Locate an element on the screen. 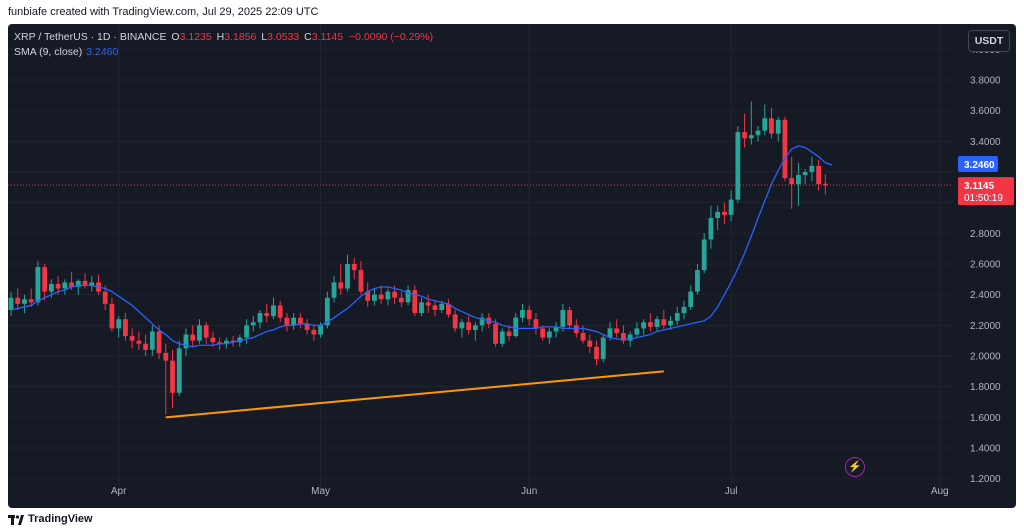 Image resolution: width=1024 pixels, height=532 pixels. y-tick-label: 1.2000 is located at coordinates (985, 479).